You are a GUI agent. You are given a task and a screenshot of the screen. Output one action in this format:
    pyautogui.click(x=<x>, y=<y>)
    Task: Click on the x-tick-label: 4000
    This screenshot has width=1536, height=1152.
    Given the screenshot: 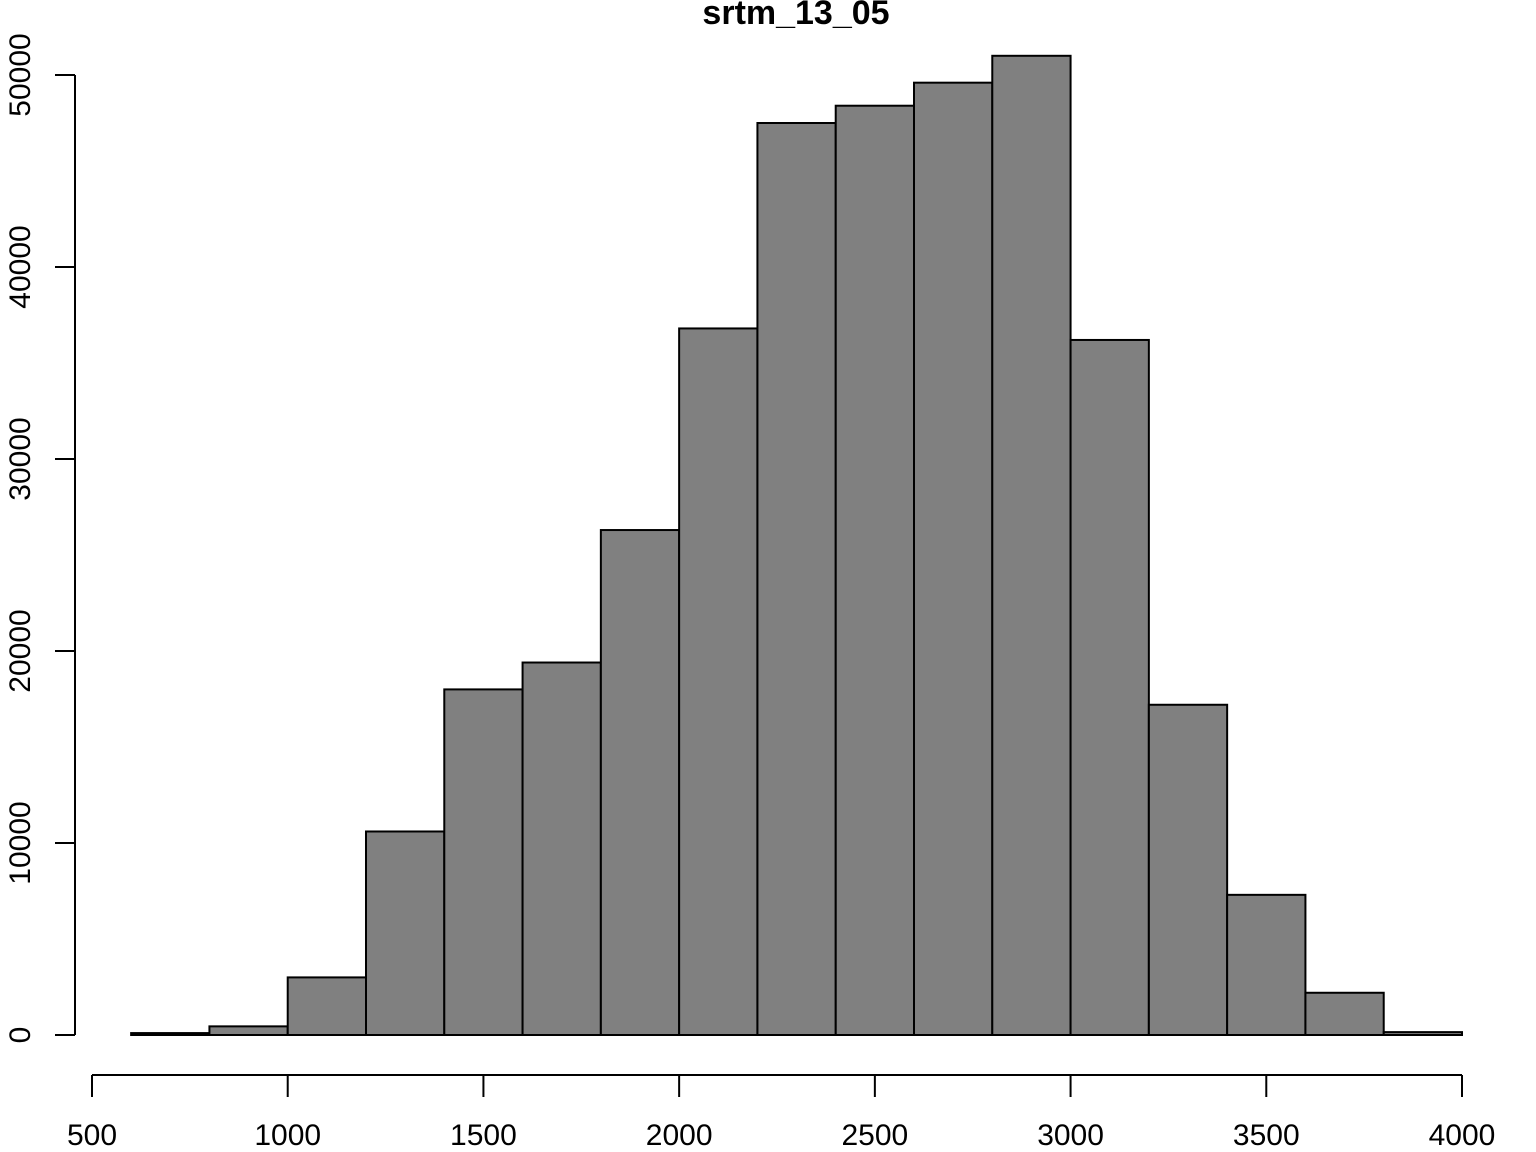 What is the action you would take?
    pyautogui.click(x=1462, y=1135)
    